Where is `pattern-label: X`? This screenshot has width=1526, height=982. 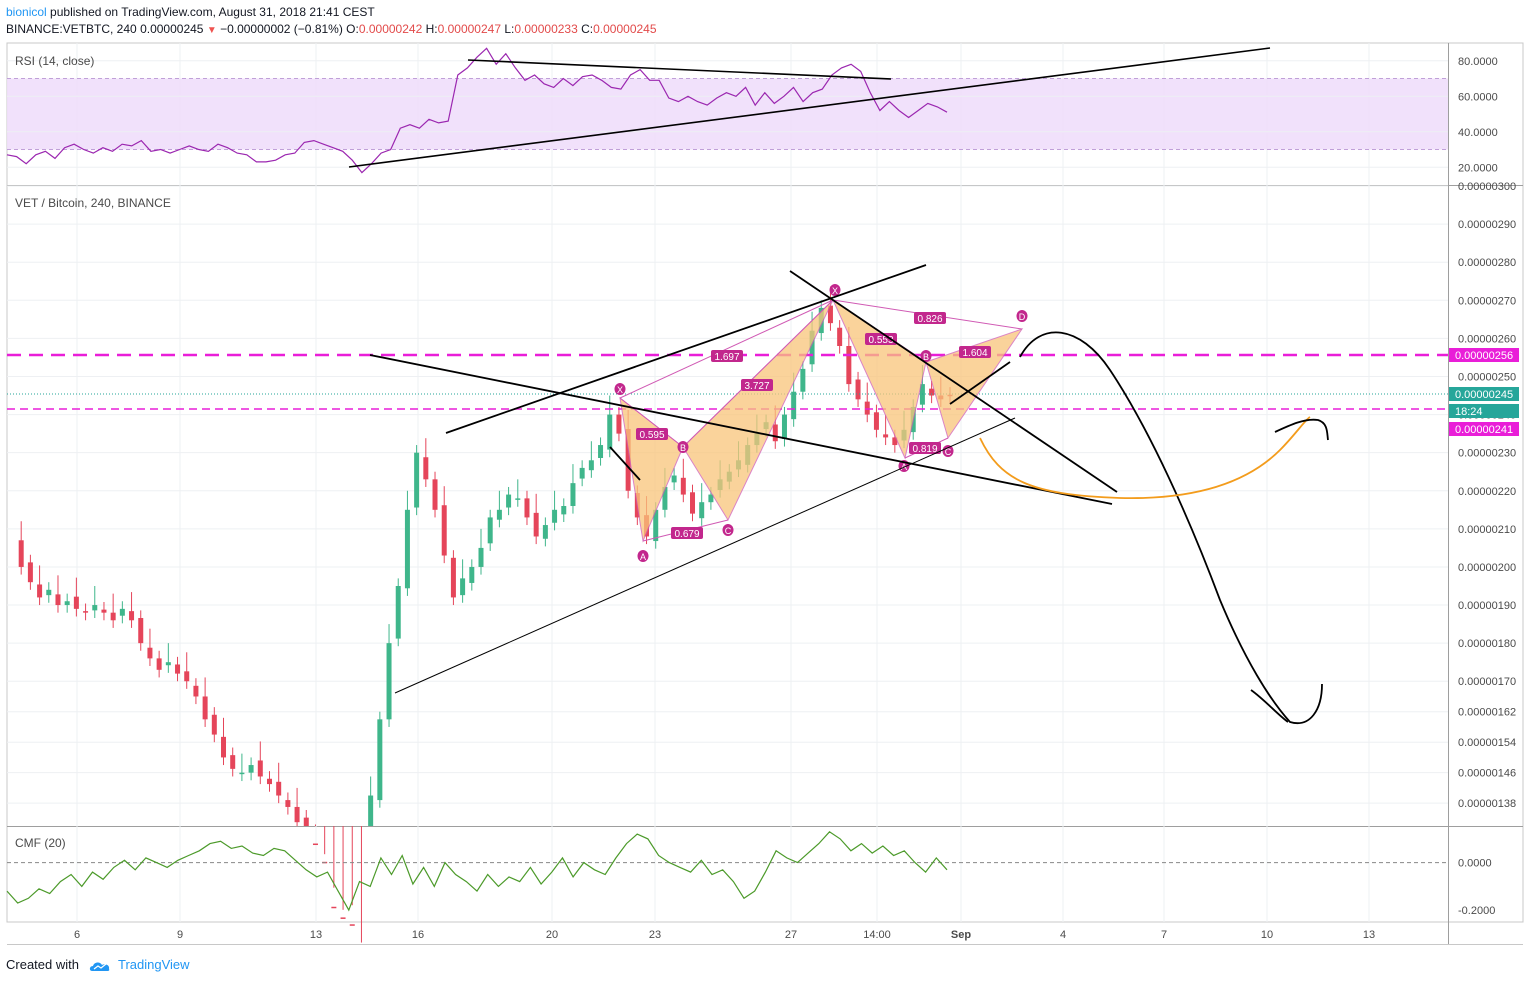 pattern-label: X is located at coordinates (620, 390).